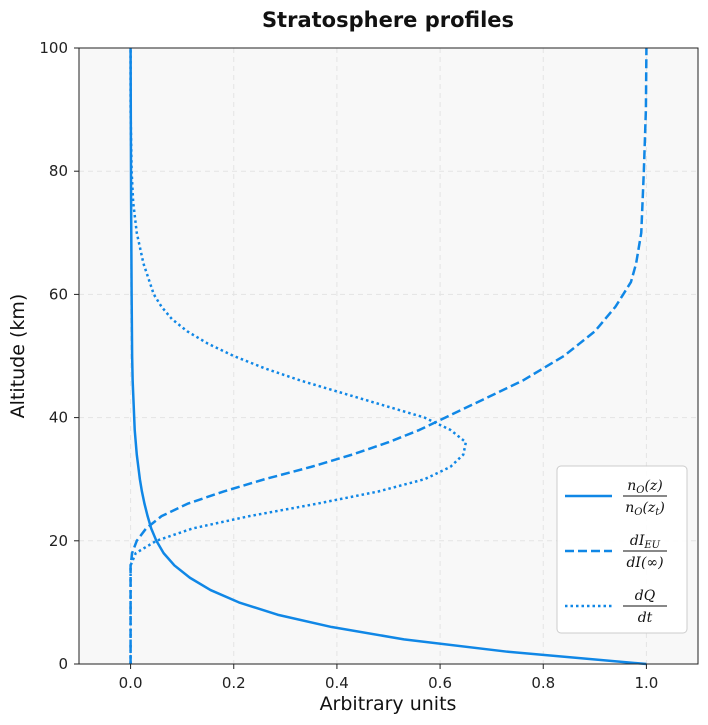 This screenshot has height=725, width=708. What do you see at coordinates (18, 356) in the screenshot?
I see `y-axis-label: Altitude (km)` at bounding box center [18, 356].